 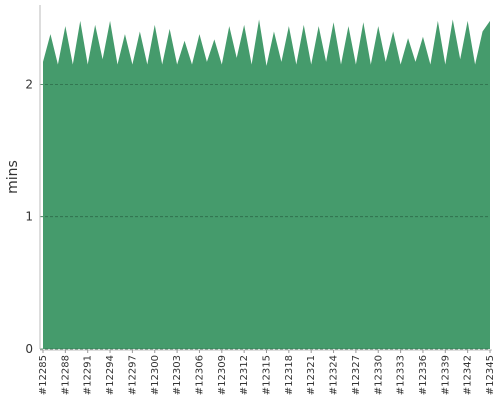 What do you see at coordinates (490, 375) in the screenshot?
I see `x-tick-label: #12345` at bounding box center [490, 375].